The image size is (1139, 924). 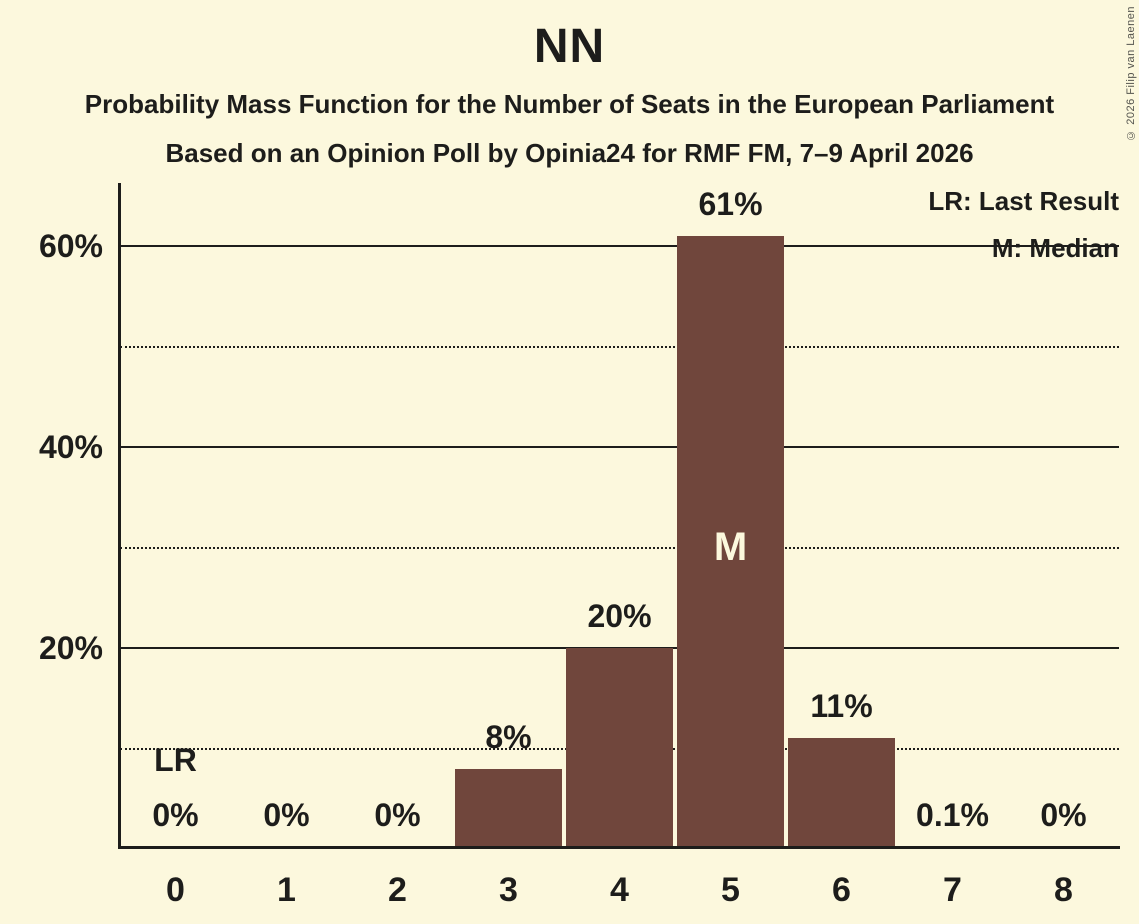 What do you see at coordinates (1055, 248) in the screenshot?
I see `legend-median: M: Median` at bounding box center [1055, 248].